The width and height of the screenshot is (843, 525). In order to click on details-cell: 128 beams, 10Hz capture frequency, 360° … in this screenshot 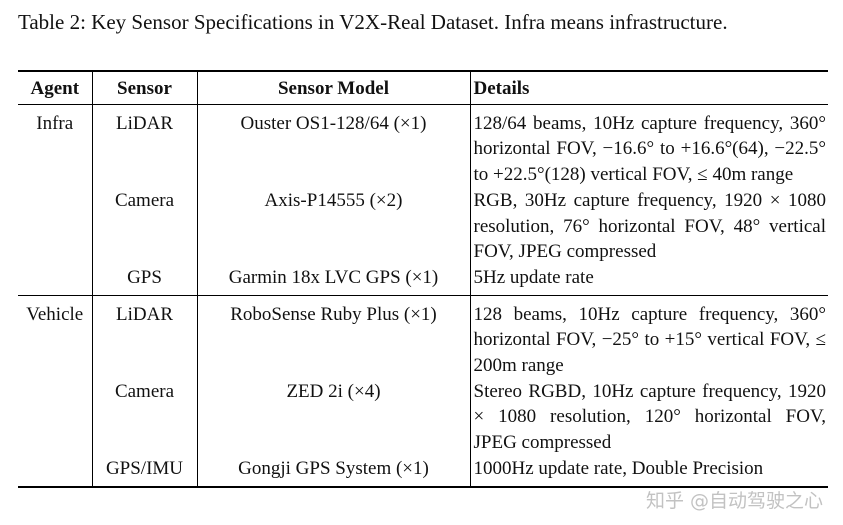, I will do `click(650, 340)`.